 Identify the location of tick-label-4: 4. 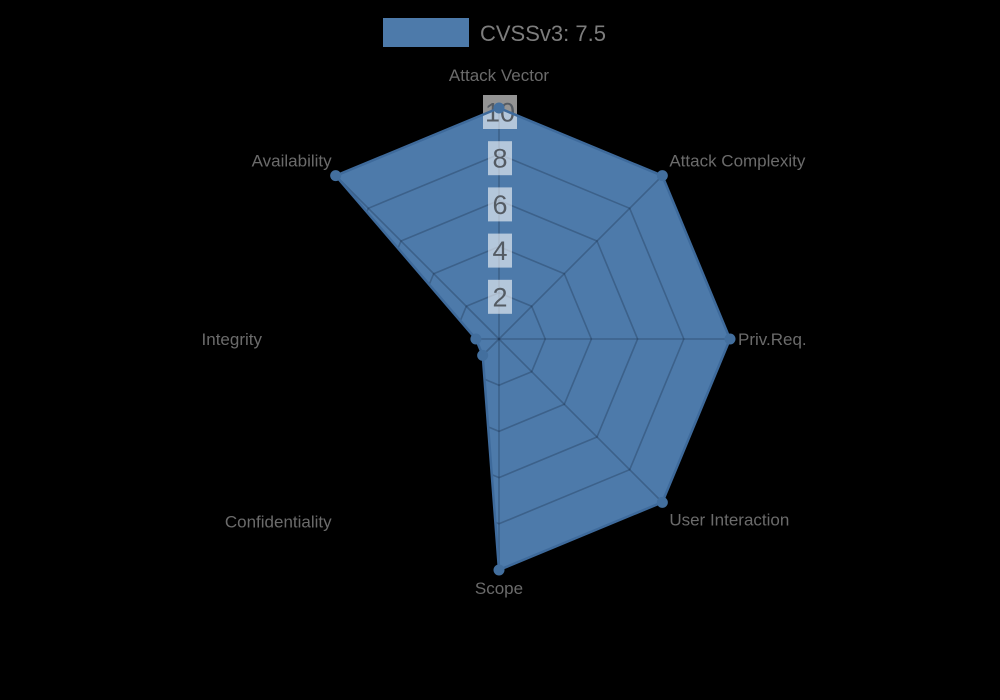
(499, 251).